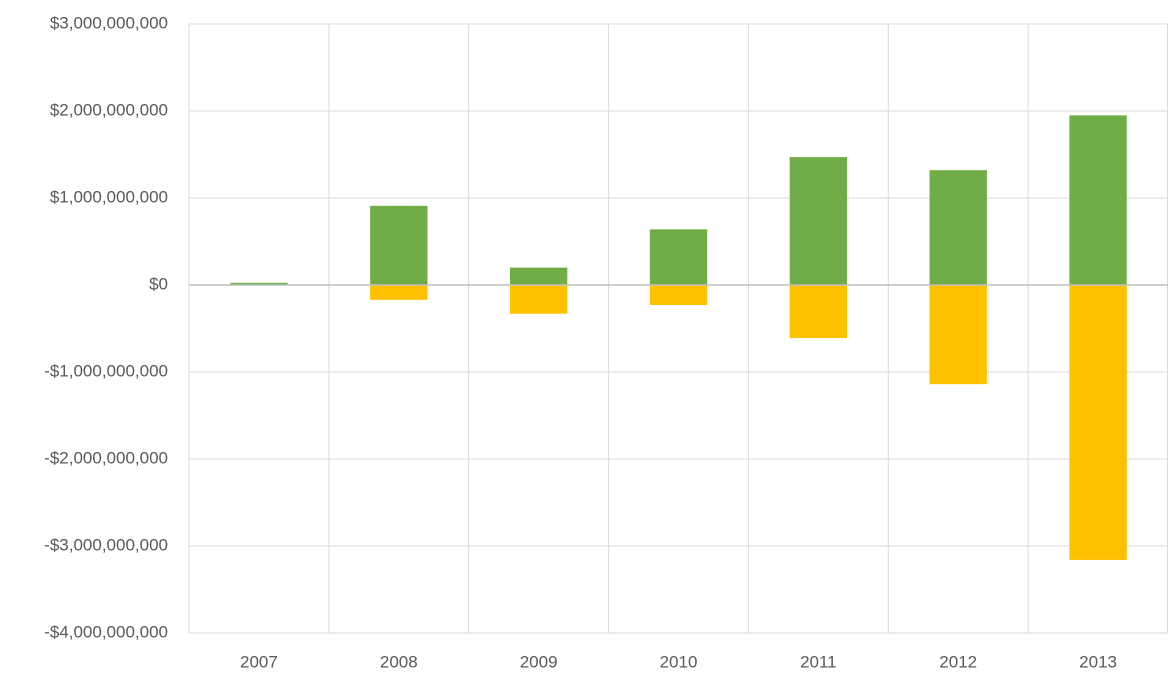 The width and height of the screenshot is (1168, 675). I want to click on y-tick-label: $3,000,000,000, so click(109, 22).